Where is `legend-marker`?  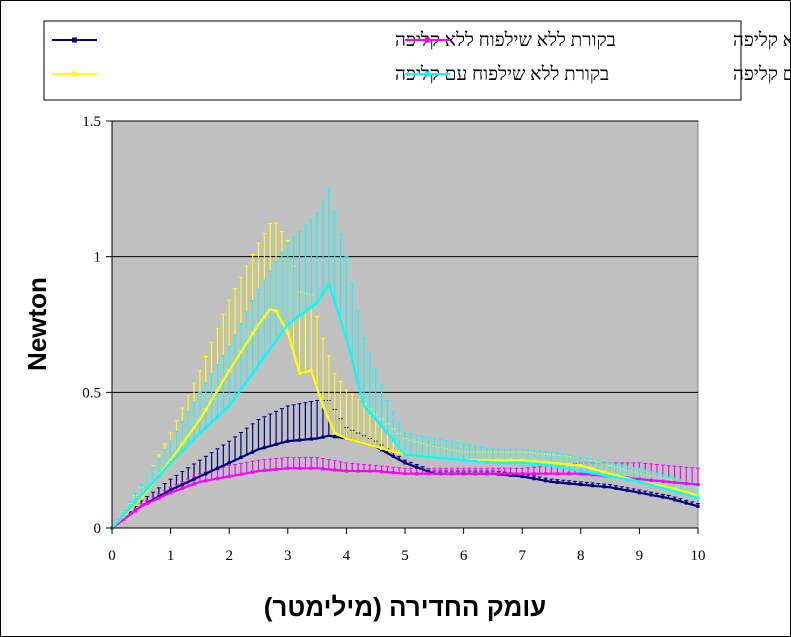
legend-marker is located at coordinates (74, 40).